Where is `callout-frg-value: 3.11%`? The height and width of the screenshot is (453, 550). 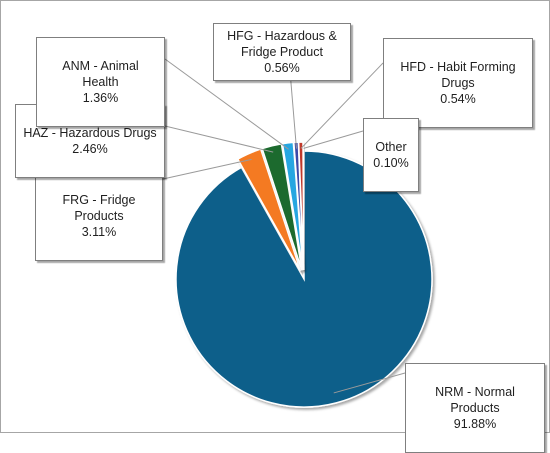 callout-frg-value: 3.11% is located at coordinates (99, 232).